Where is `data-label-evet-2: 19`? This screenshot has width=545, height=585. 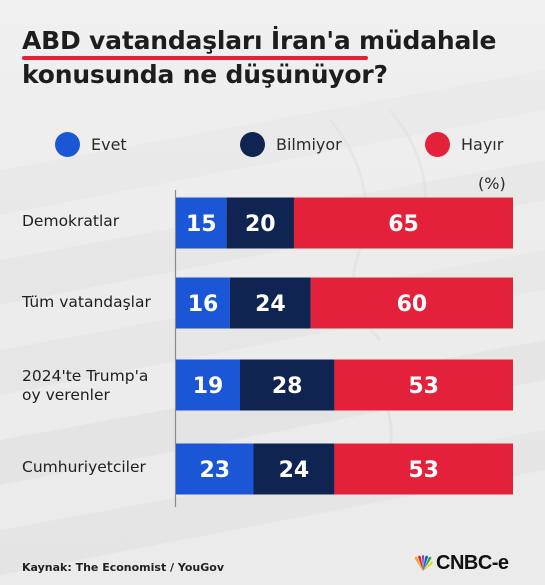
data-label-evet-2: 19 is located at coordinates (208, 386).